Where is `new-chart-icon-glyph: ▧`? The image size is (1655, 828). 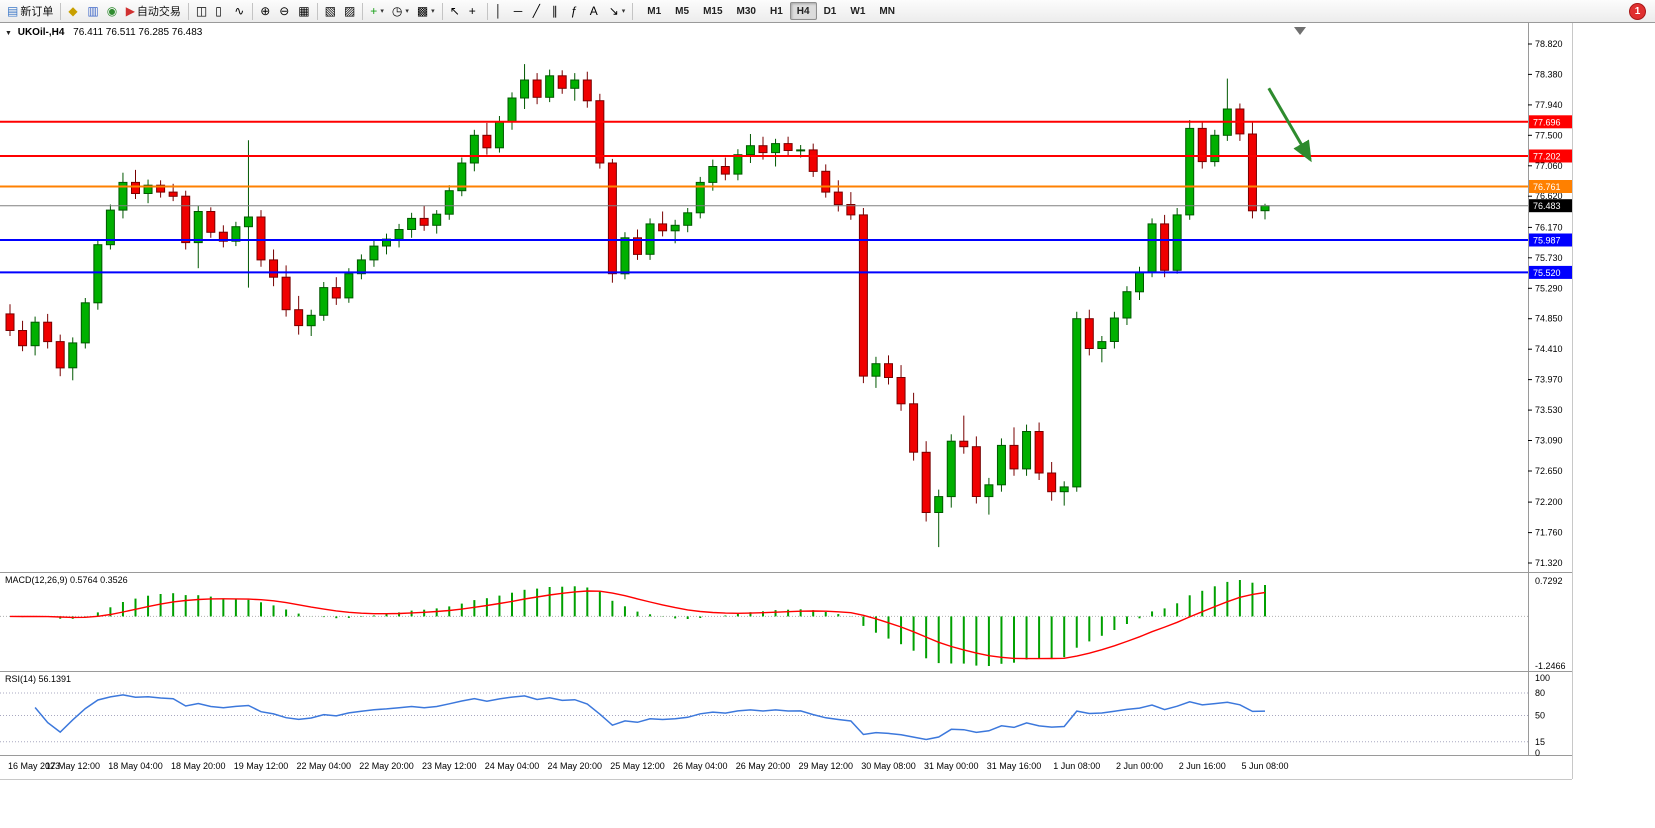
new-chart-icon-glyph: ▧ is located at coordinates (330, 11).